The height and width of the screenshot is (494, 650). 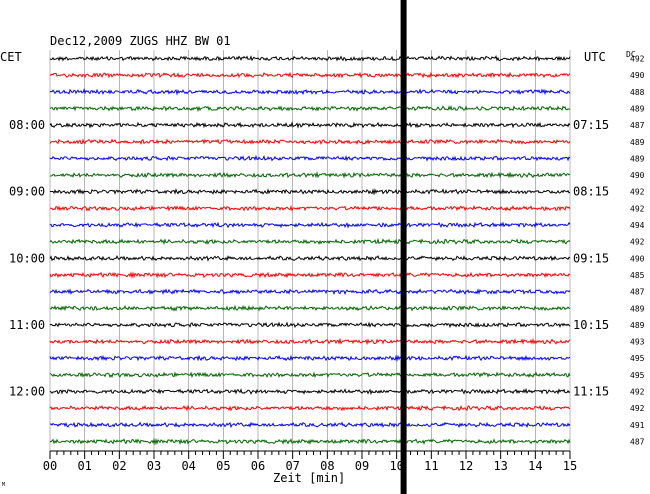 What do you see at coordinates (595, 57) in the screenshot?
I see `right-timezone-label: UTC` at bounding box center [595, 57].